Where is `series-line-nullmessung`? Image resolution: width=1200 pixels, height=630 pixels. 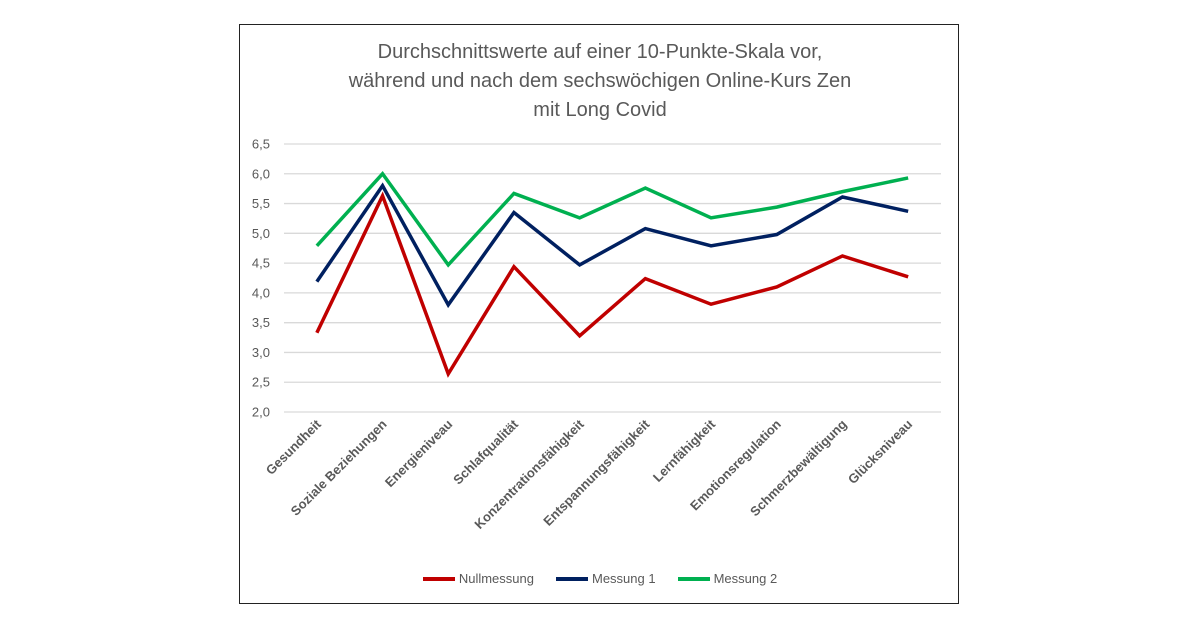 series-line-nullmessung is located at coordinates (612, 284).